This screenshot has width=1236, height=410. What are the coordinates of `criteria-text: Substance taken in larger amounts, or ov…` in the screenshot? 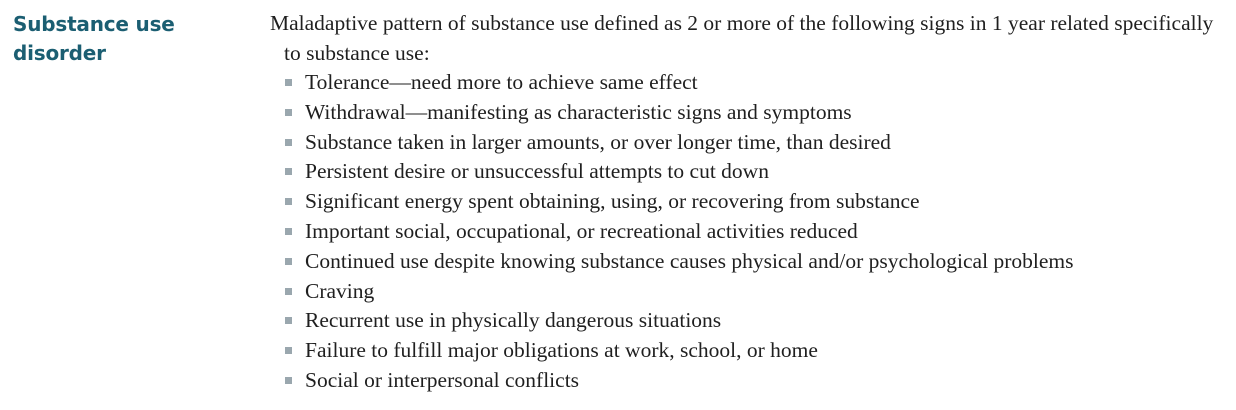 It's located at (598, 141).